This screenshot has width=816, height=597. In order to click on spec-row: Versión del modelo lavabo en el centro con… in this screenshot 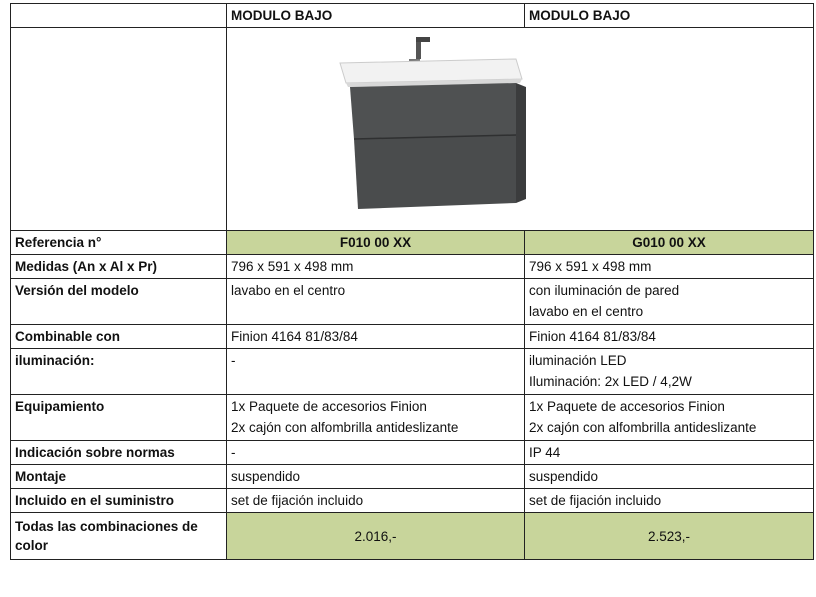, I will do `click(412, 301)`.